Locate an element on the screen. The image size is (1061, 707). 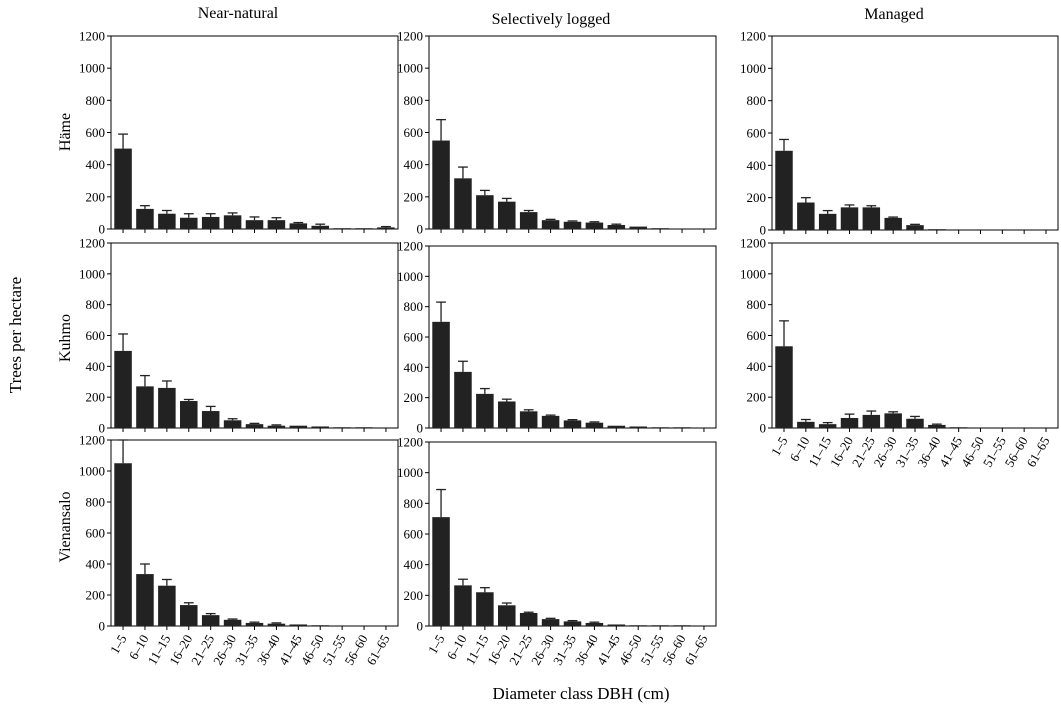
column-title-managed: Managed is located at coordinates (894, 14).